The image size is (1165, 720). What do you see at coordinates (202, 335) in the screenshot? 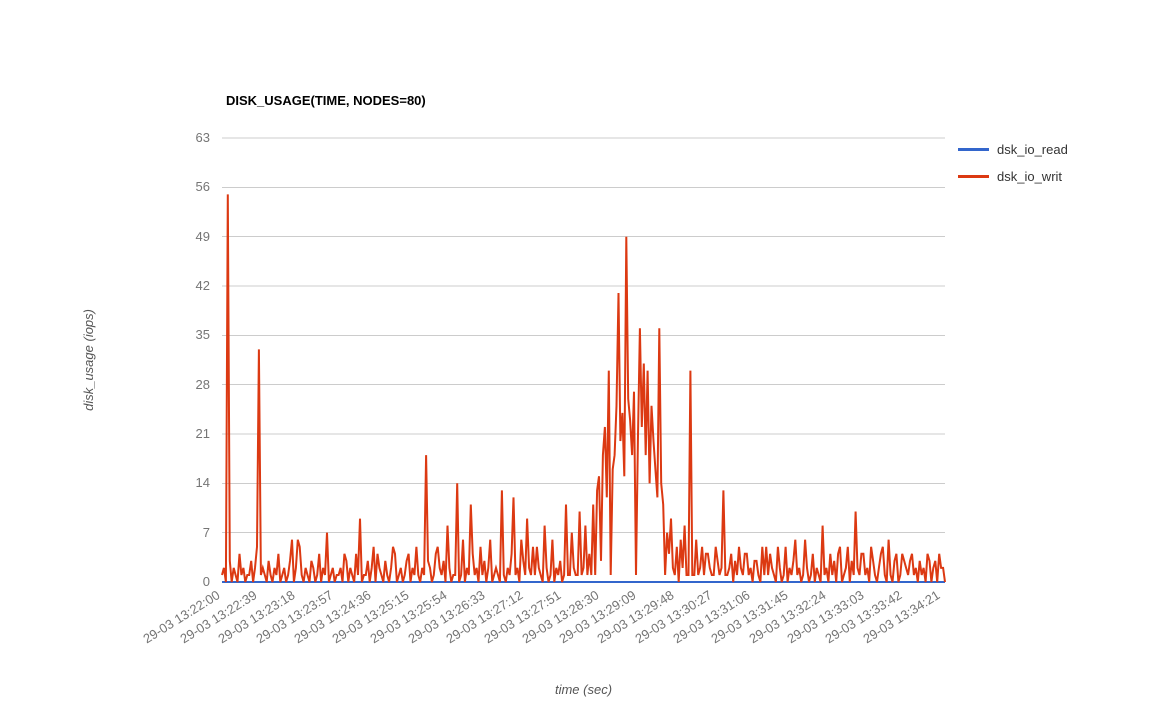
I see `y-tick-label-35: 35` at bounding box center [202, 335].